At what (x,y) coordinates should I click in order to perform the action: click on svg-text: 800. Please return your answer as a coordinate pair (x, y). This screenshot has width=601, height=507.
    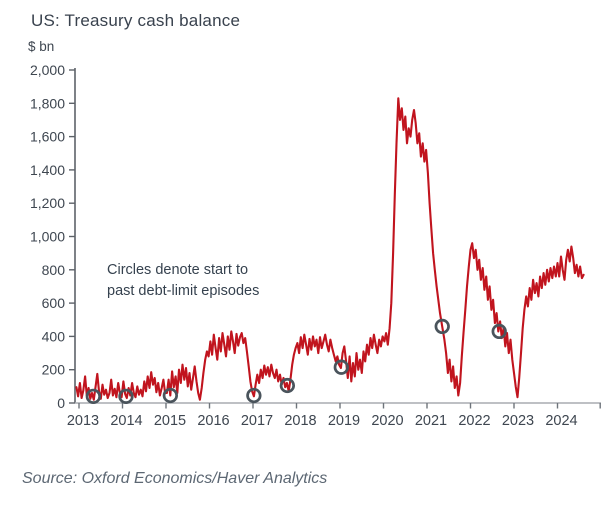
    Looking at the image, I should click on (54, 270).